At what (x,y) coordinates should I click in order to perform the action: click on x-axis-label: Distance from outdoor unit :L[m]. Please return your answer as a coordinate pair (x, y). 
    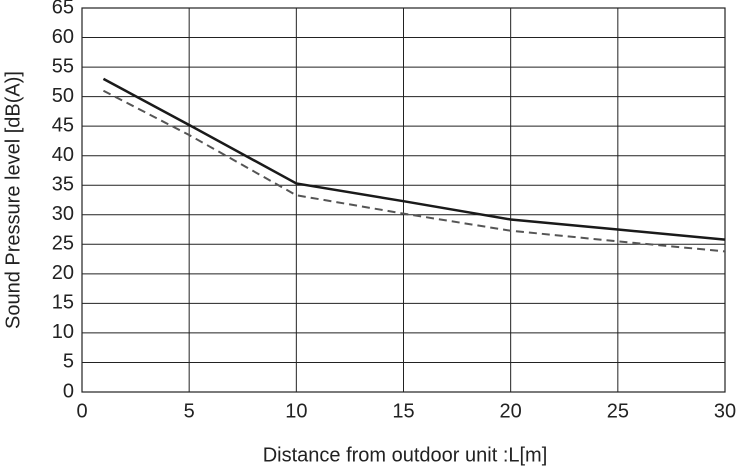
    Looking at the image, I should click on (405, 455).